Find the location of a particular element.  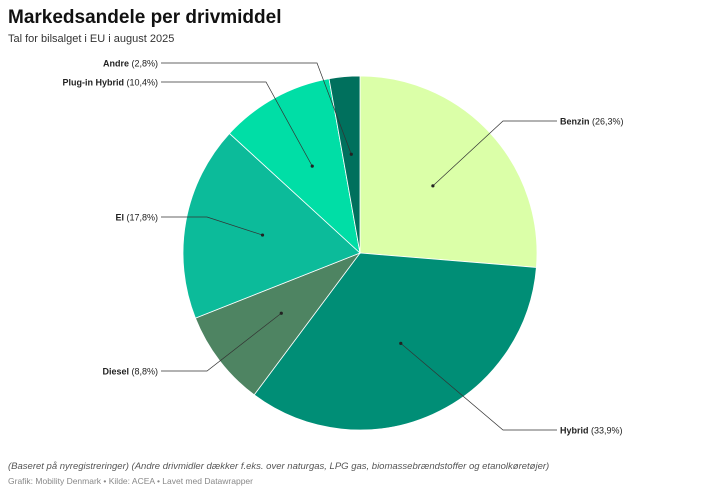

pie-slice-diesel is located at coordinates (278, 324).